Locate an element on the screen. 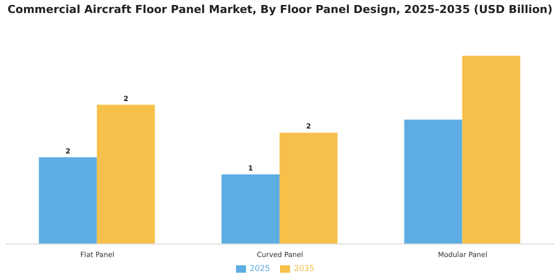 The image size is (560, 280). legend-label: 2035 is located at coordinates (304, 269).